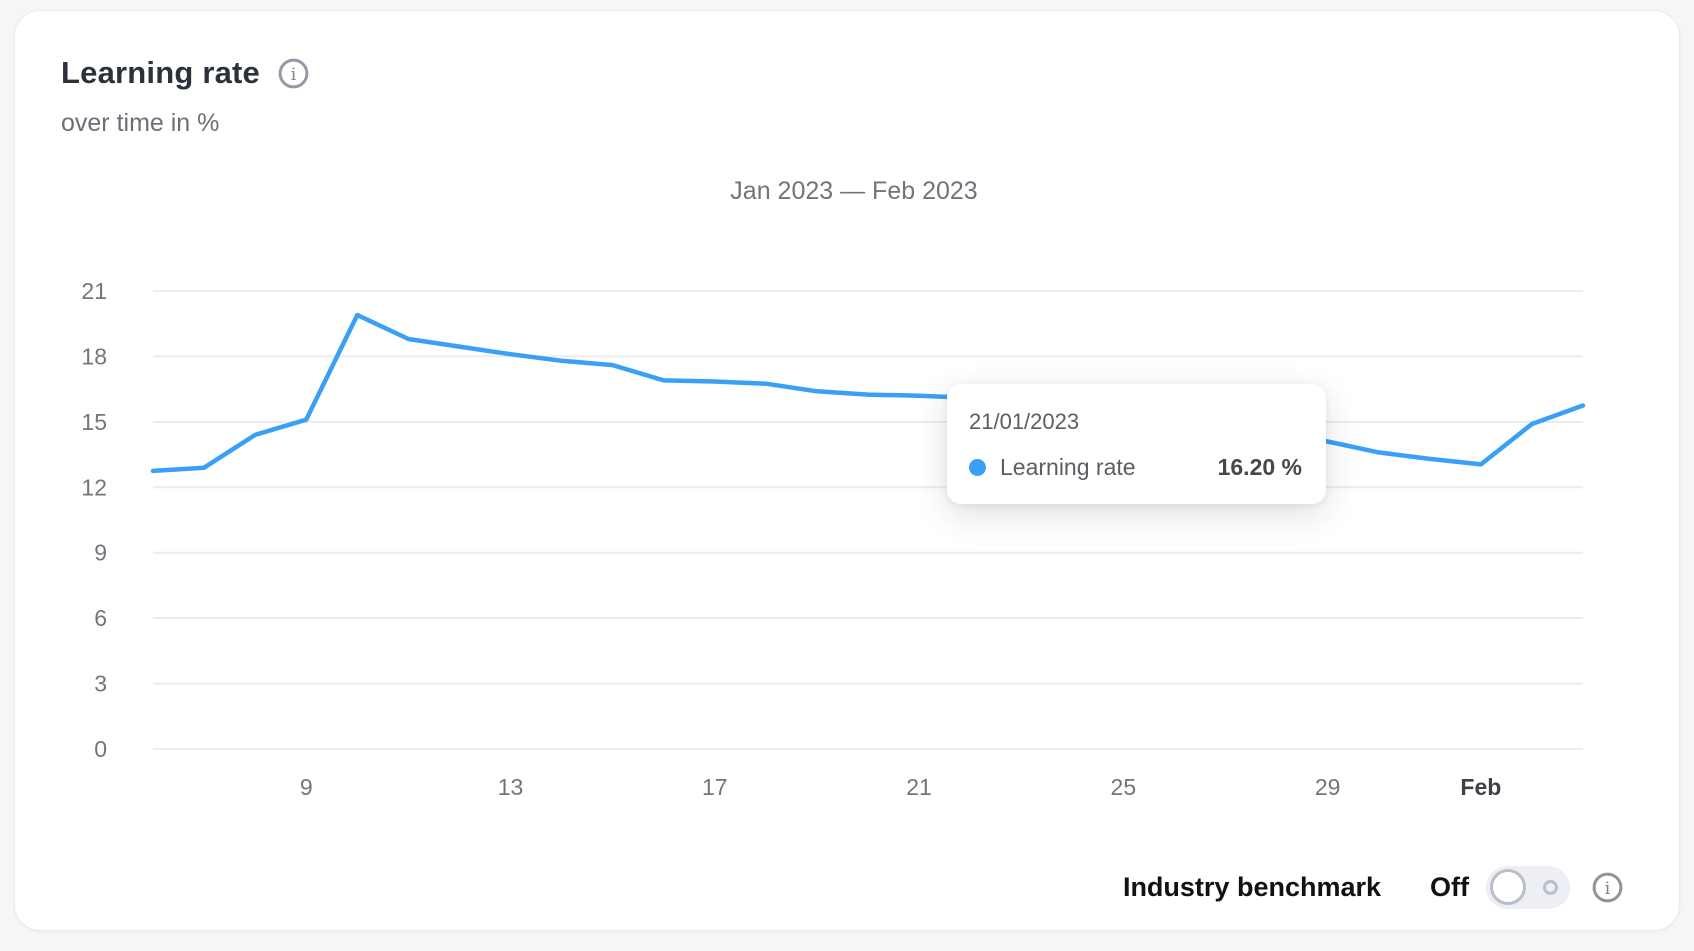 The width and height of the screenshot is (1694, 951). What do you see at coordinates (977, 467) in the screenshot?
I see `series-color-dot` at bounding box center [977, 467].